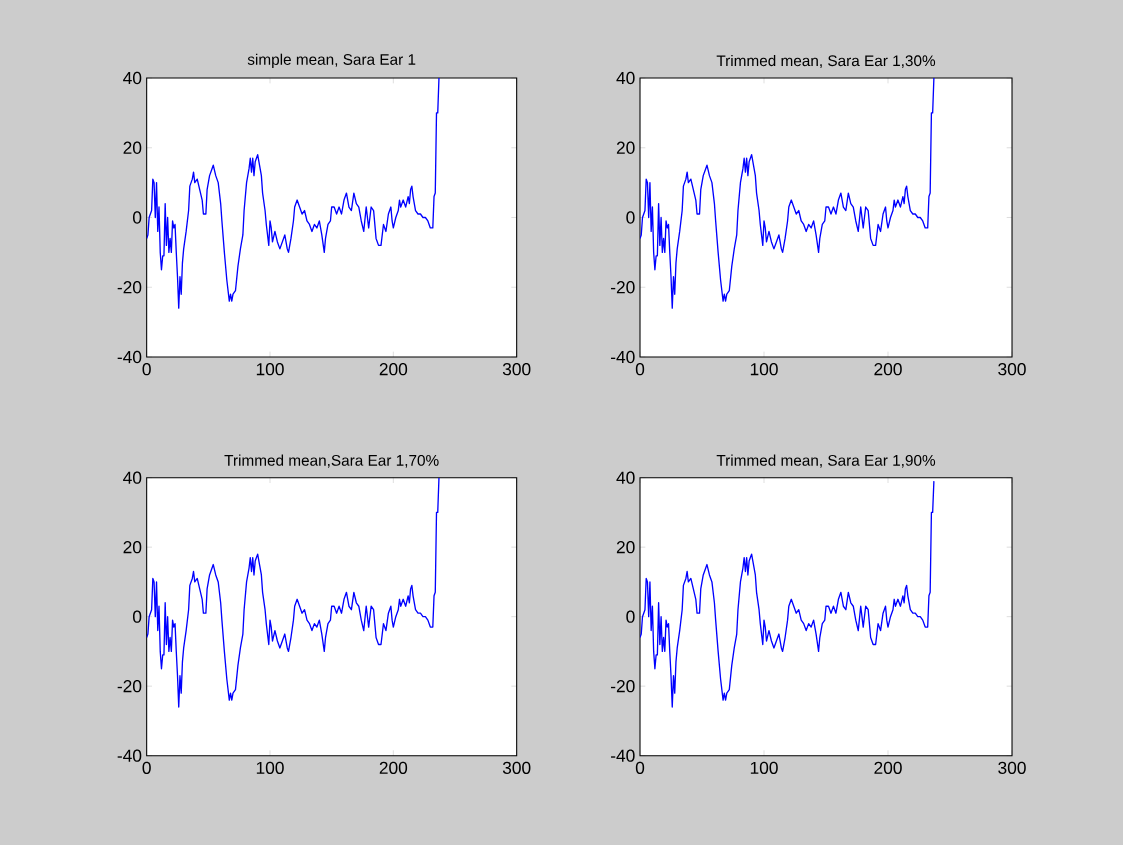 Image resolution: width=1123 pixels, height=845 pixels. I want to click on chart-title: Trimmed mean, Sara Ear 1,30%, so click(826, 61).